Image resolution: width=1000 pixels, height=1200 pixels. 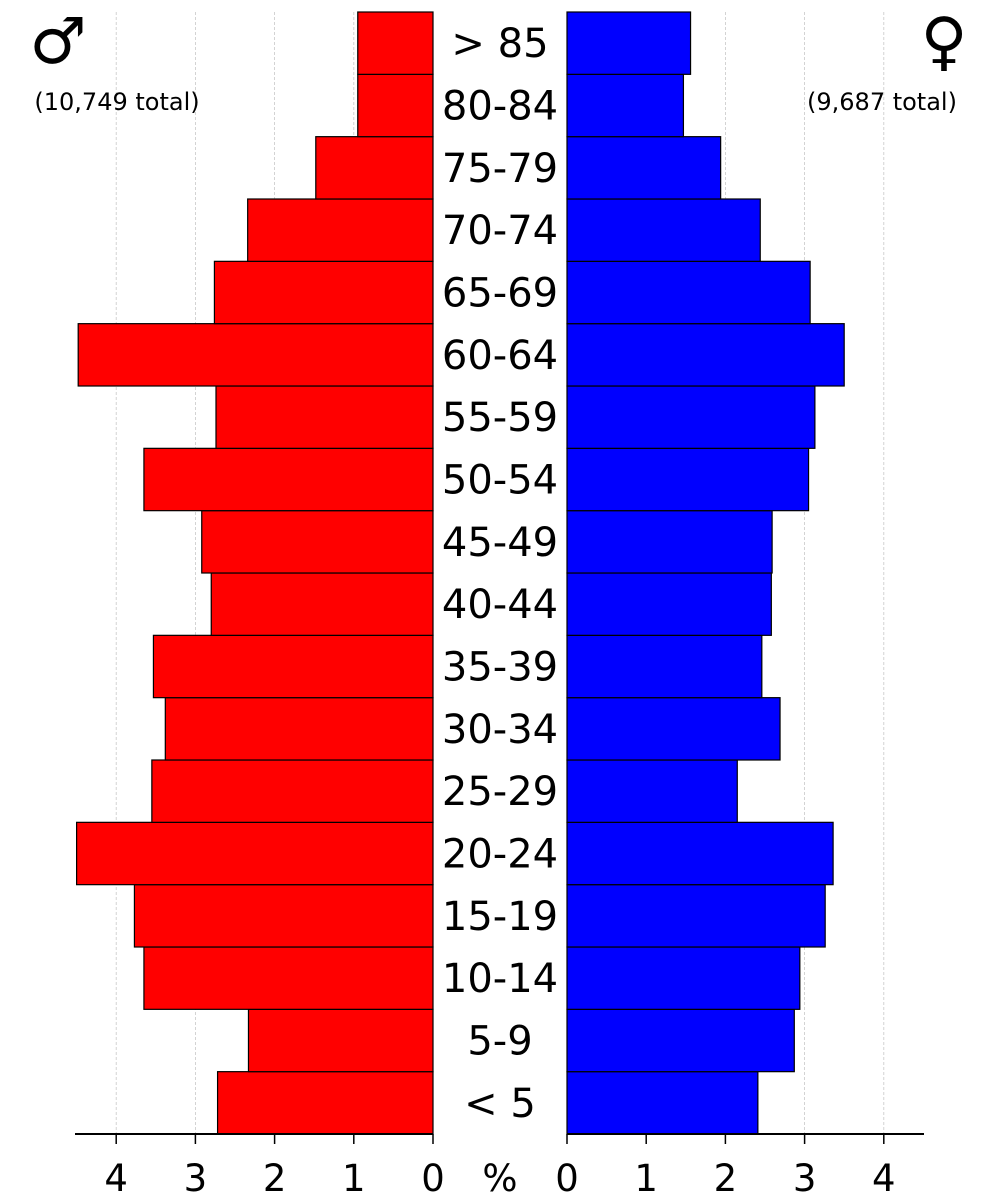 What do you see at coordinates (500, 1104) in the screenshot?
I see `age-label-0: < 5` at bounding box center [500, 1104].